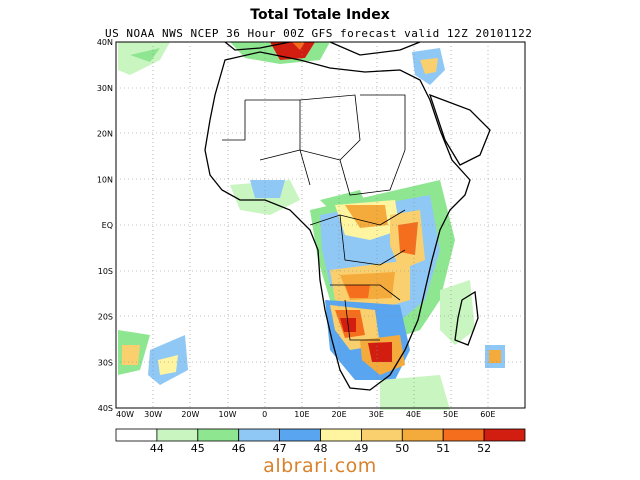 The image size is (640, 480). What do you see at coordinates (314, 217) in the screenshot?
I see `country-borders` at bounding box center [314, 217].